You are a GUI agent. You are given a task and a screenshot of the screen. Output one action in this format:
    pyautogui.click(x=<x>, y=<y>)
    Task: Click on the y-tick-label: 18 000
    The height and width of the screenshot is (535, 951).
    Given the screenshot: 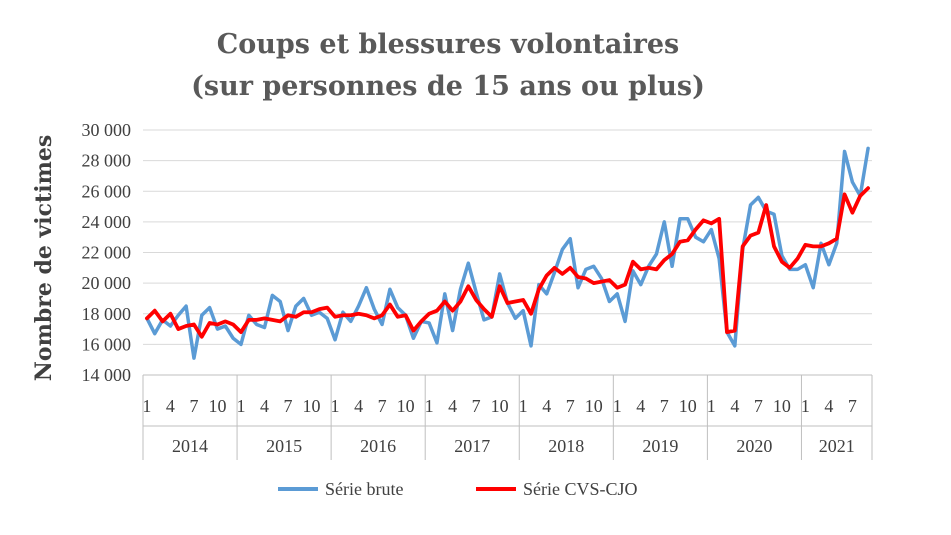 What is the action you would take?
    pyautogui.click(x=107, y=314)
    